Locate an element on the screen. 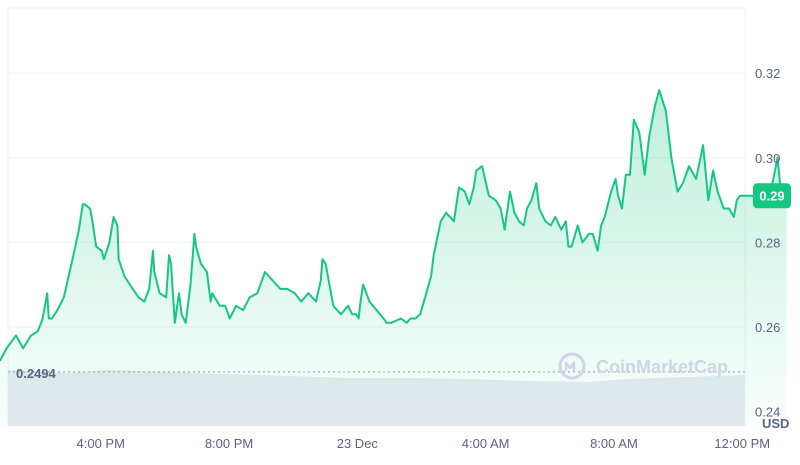  coinmarketcap-watermark: CoinMarketCap is located at coordinates (643, 366).